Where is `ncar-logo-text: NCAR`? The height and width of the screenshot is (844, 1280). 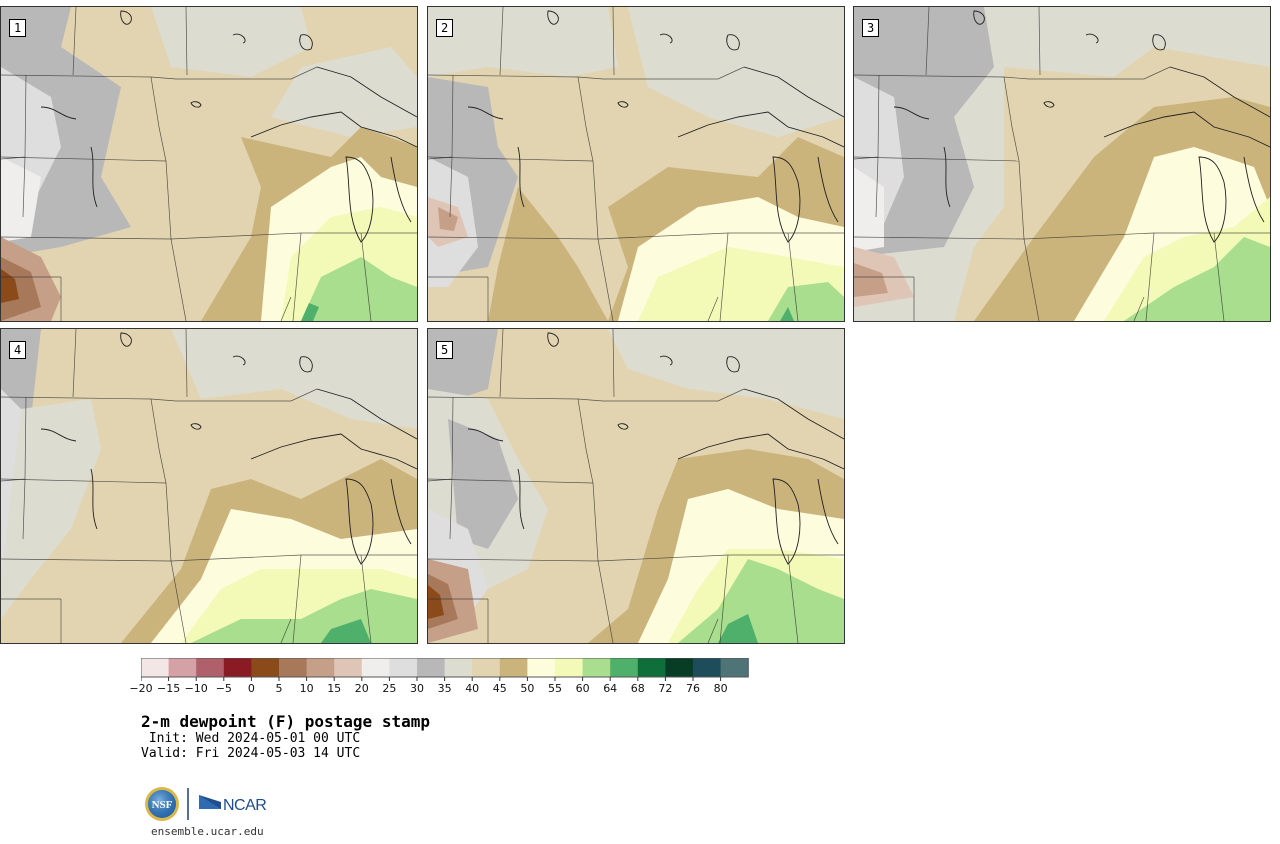
ncar-logo-text: NCAR is located at coordinates (244, 805).